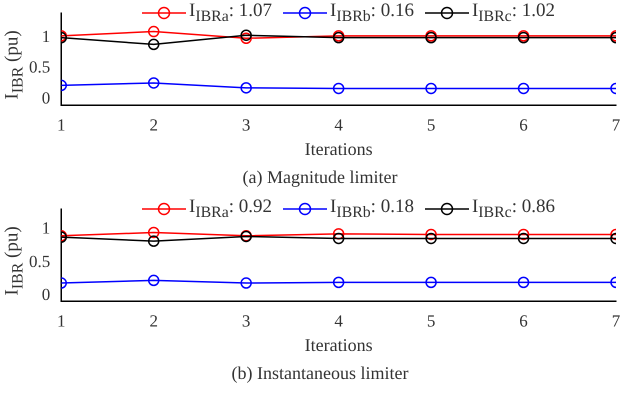 The height and width of the screenshot is (403, 636). What do you see at coordinates (230, 209) in the screenshot?
I see `legend-label: I$_{IBRa}$: 0.92` at bounding box center [230, 209].